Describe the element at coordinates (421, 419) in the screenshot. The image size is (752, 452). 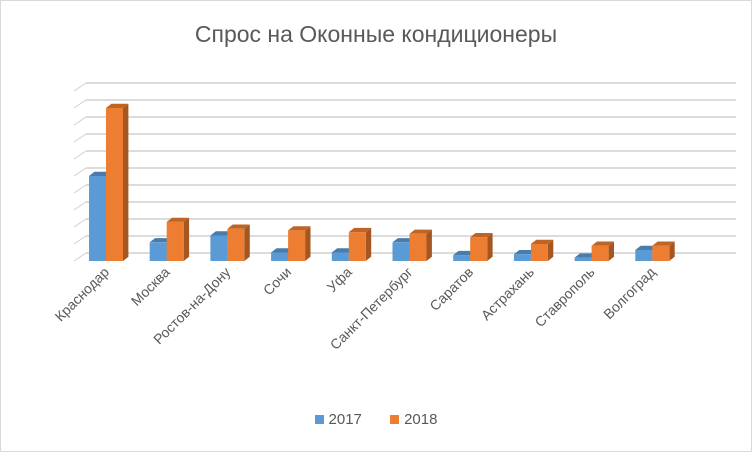
I see `legend-label: 2018` at that location.